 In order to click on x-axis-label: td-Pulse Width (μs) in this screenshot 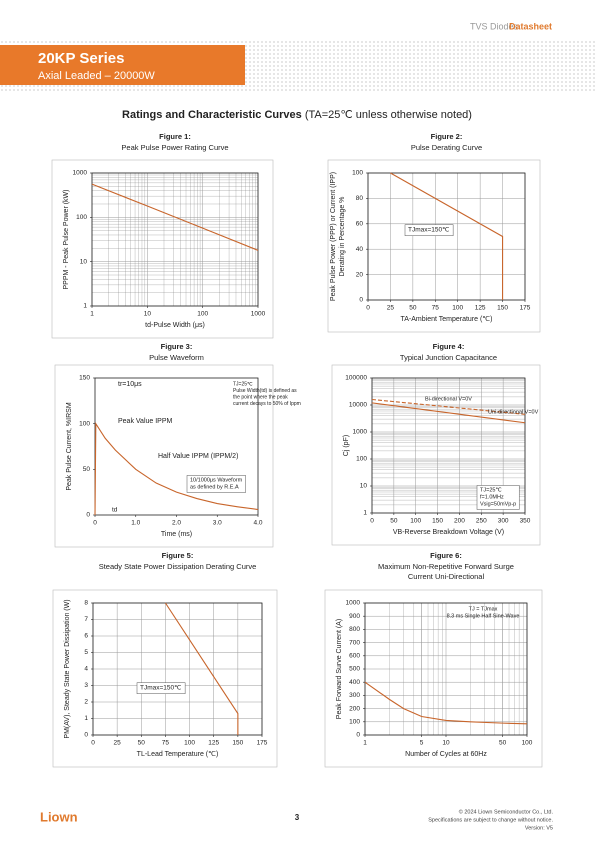, I will do `click(175, 325)`.